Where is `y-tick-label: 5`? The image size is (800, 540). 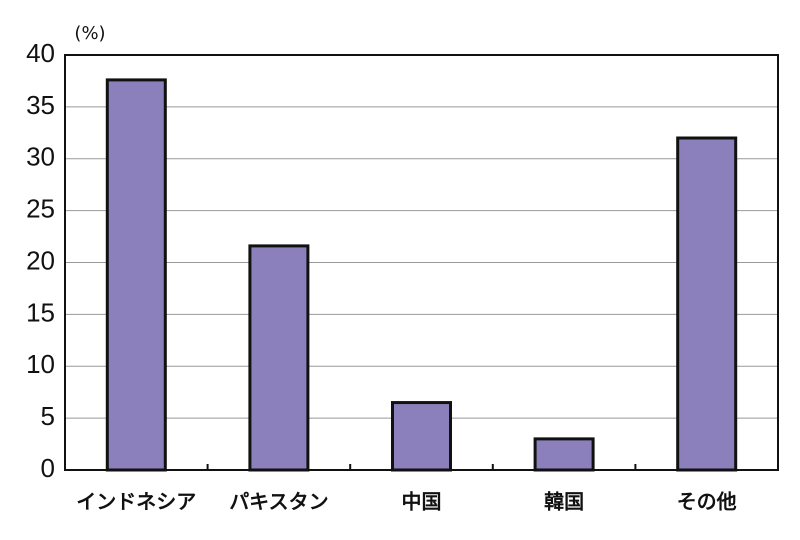 y-tick-label: 5 is located at coordinates (48, 416).